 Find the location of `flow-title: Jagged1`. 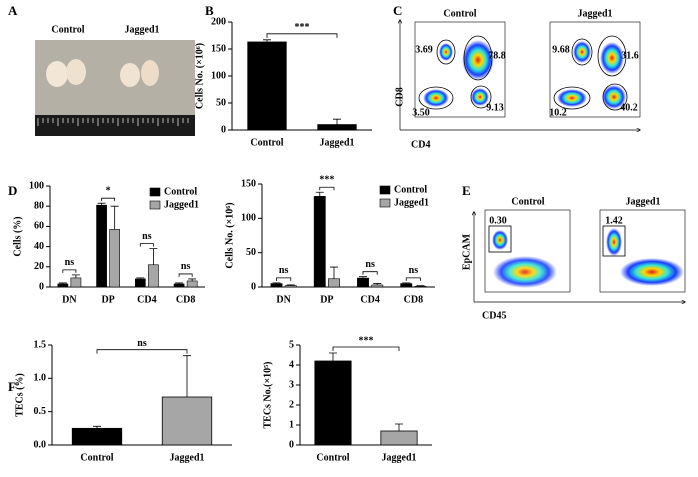

flow-title: Jagged1 is located at coordinates (595, 13).